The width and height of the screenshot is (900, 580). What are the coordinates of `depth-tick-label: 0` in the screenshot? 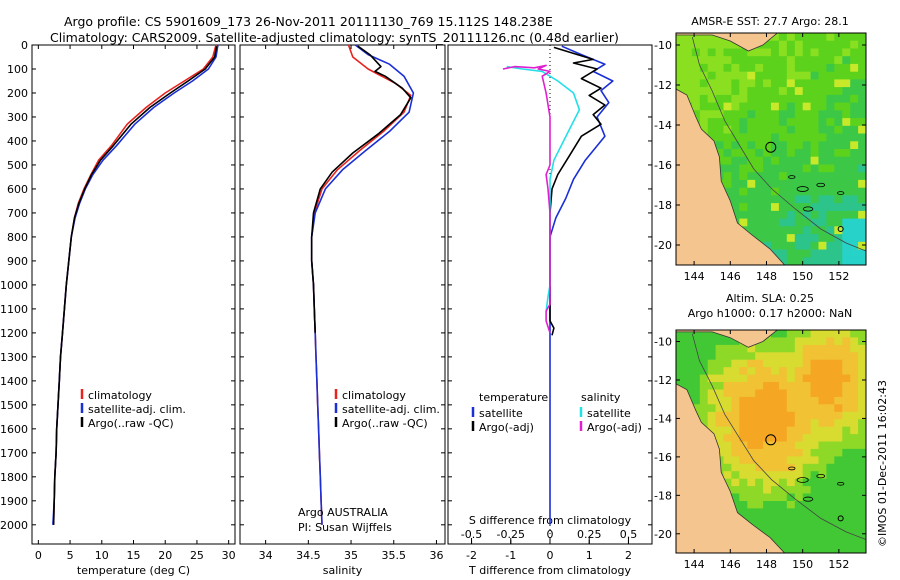 It's located at (24, 45).